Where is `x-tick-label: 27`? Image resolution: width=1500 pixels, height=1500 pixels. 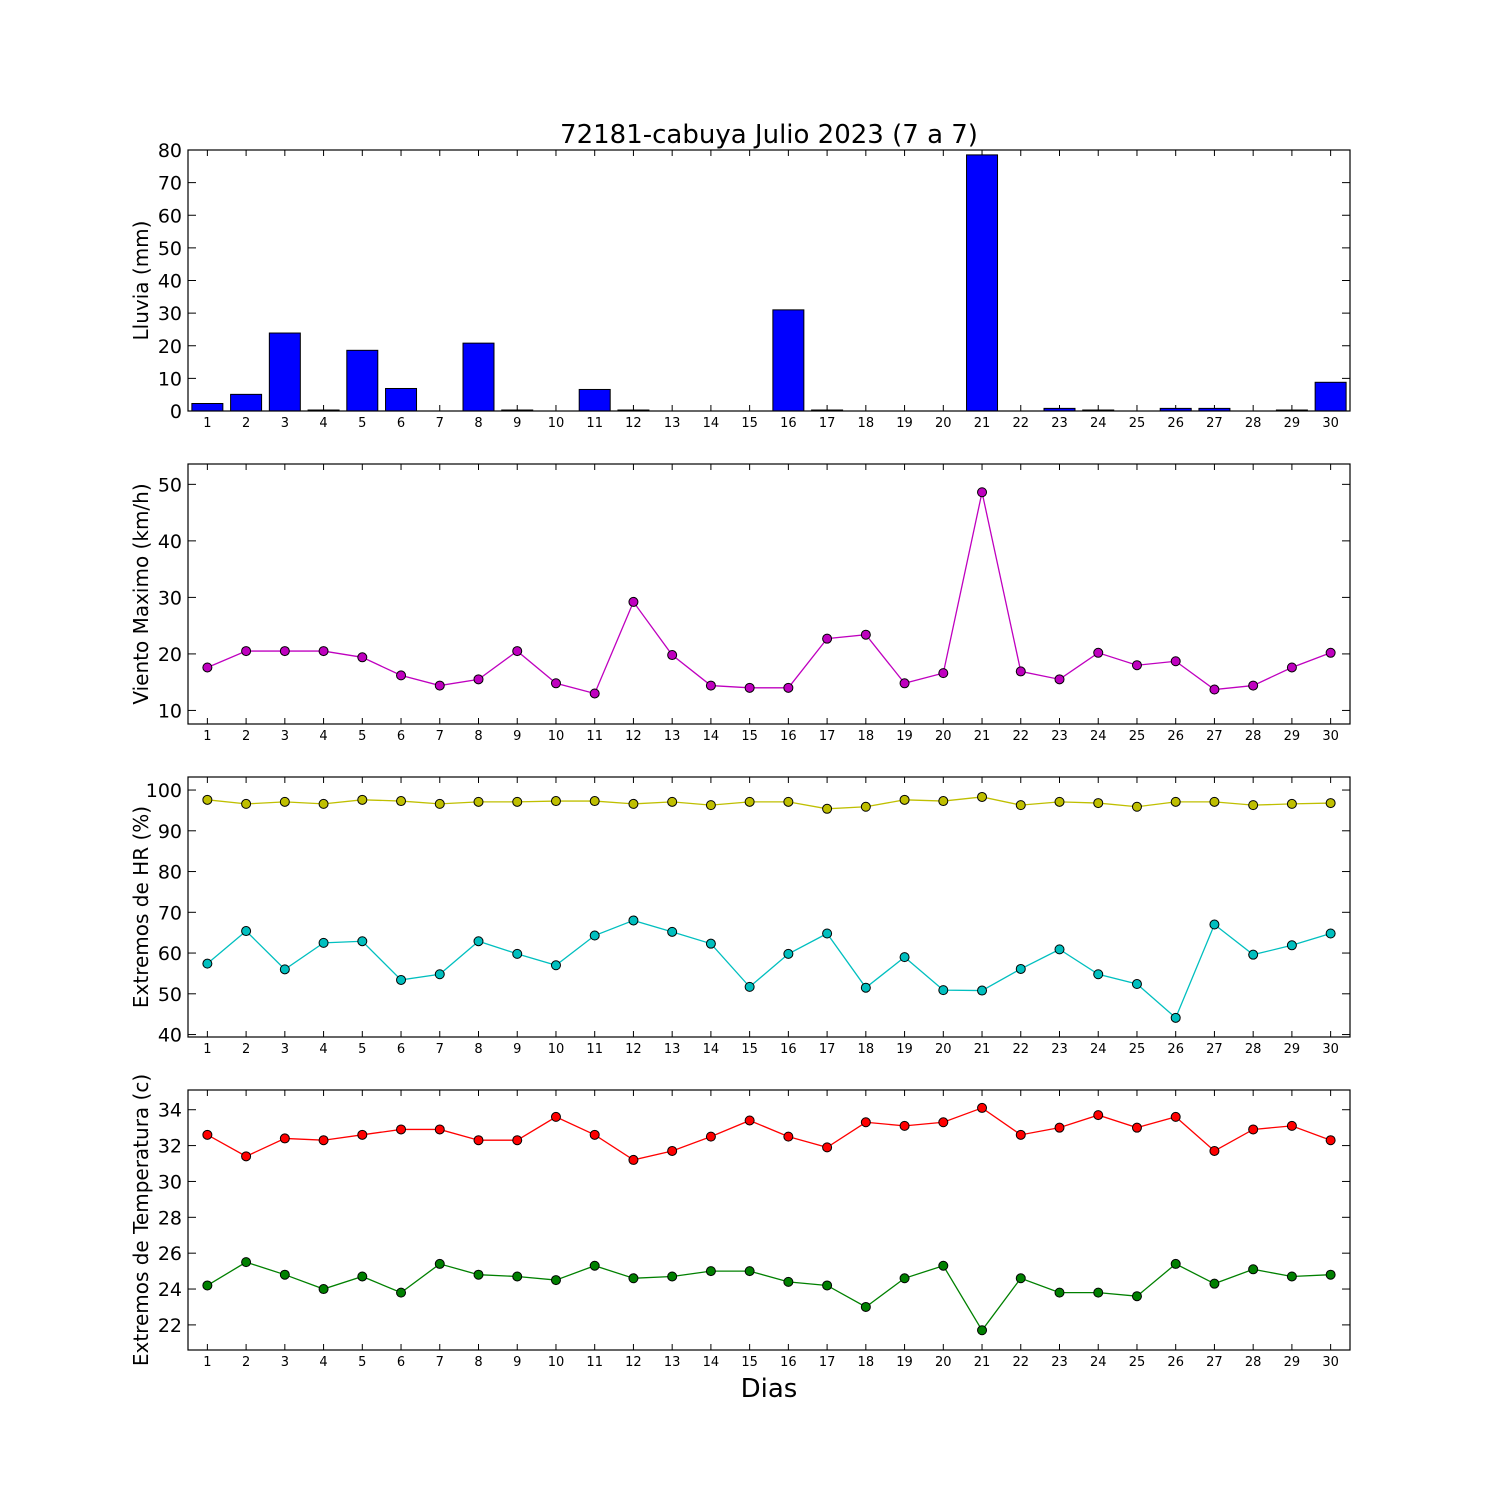 x-tick-label: 27 is located at coordinates (1214, 423).